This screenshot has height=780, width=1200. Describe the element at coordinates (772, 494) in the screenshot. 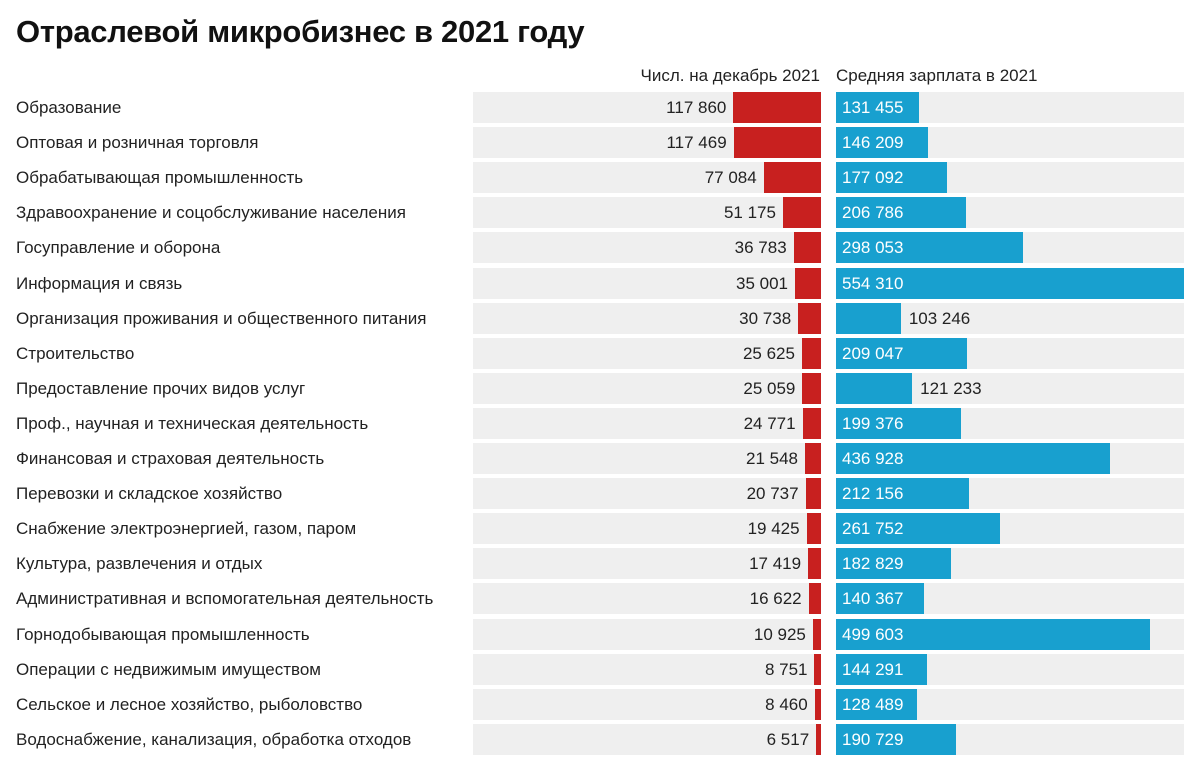

I see `count-value-label: 20 737` at that location.